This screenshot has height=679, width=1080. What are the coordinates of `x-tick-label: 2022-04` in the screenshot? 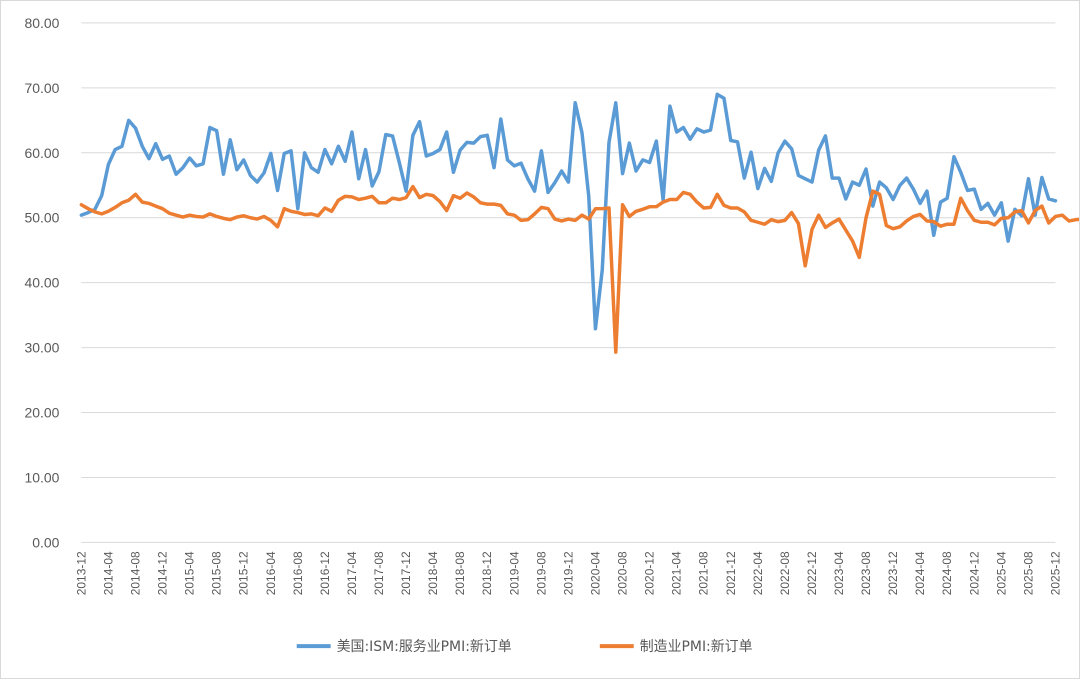 It's located at (758, 573).